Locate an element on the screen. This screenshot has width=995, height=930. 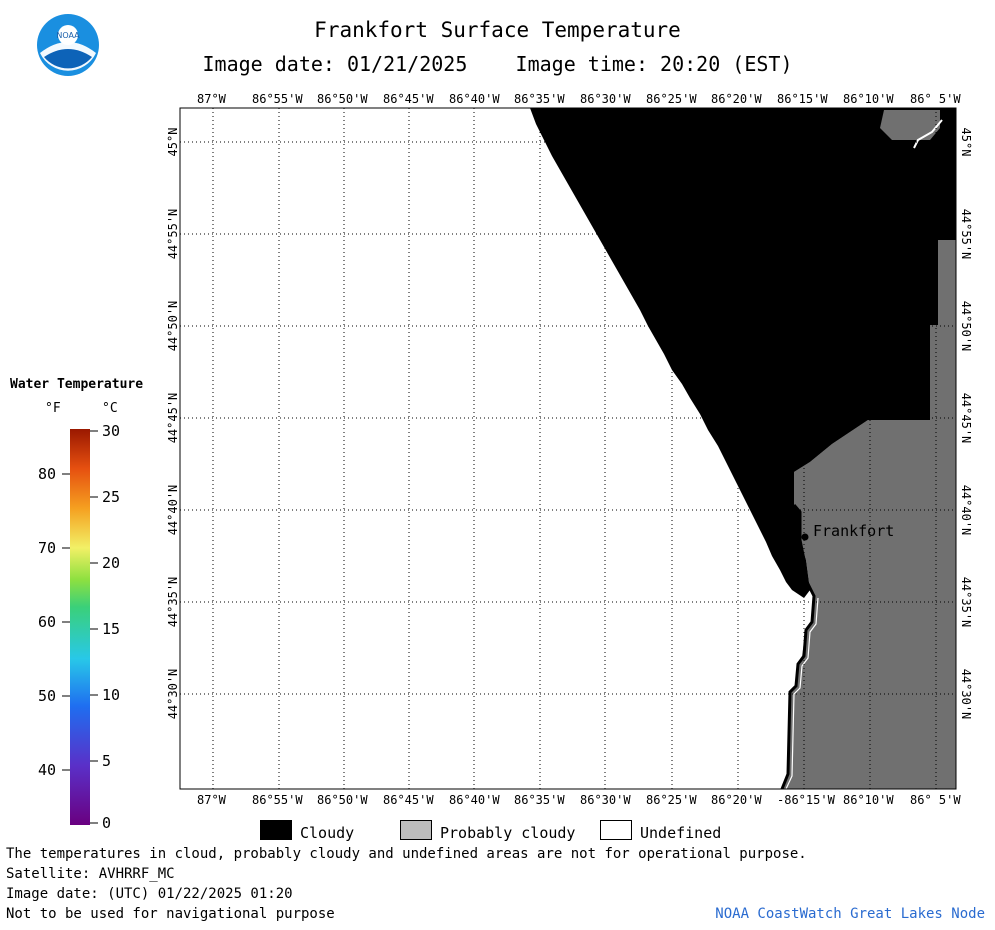
scale-c-label: 10 is located at coordinates (111, 695).